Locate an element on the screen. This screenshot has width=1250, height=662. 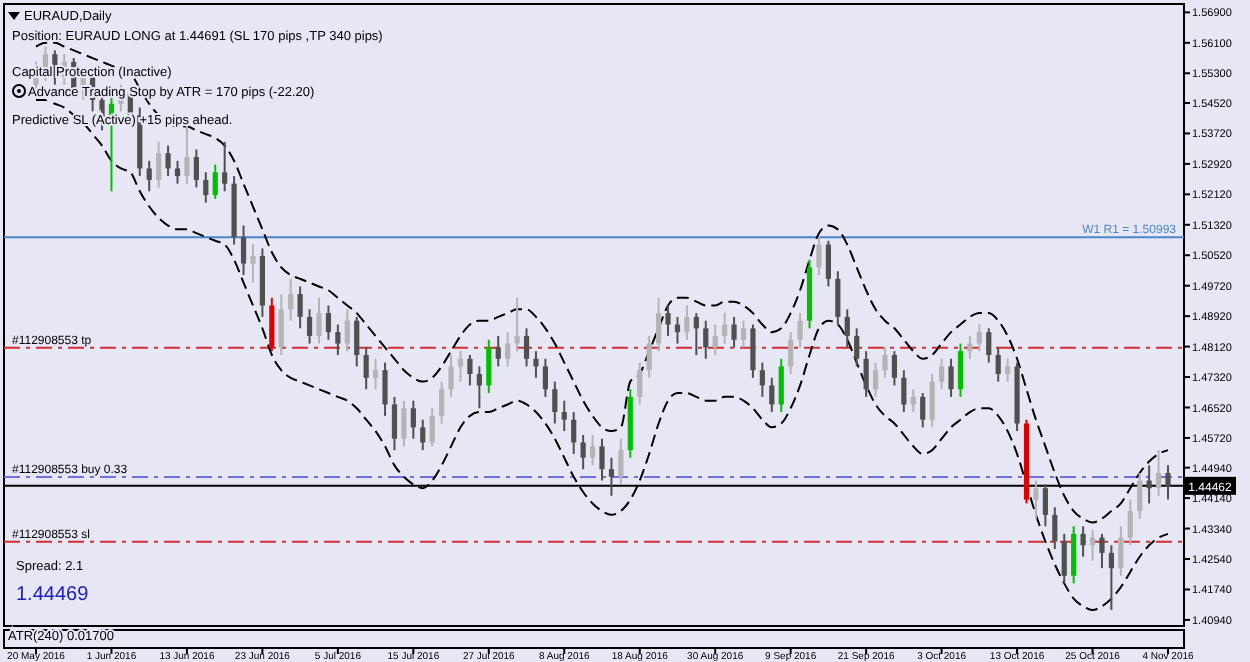
annotation: 1.44469 is located at coordinates (53, 595).